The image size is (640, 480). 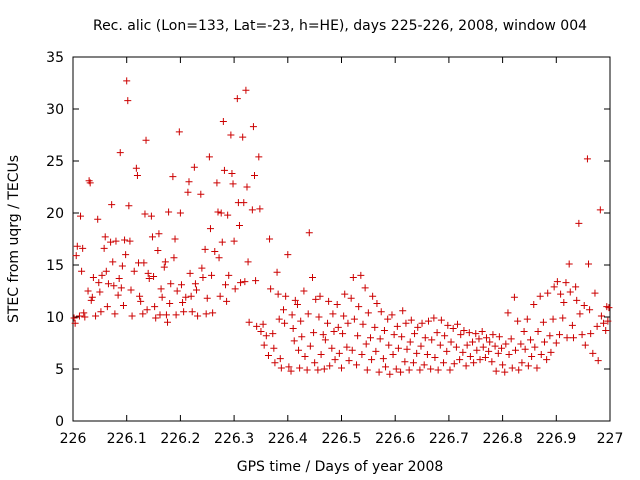 What do you see at coordinates (55, 58) in the screenshot?
I see `y-tick-label: 35` at bounding box center [55, 58].